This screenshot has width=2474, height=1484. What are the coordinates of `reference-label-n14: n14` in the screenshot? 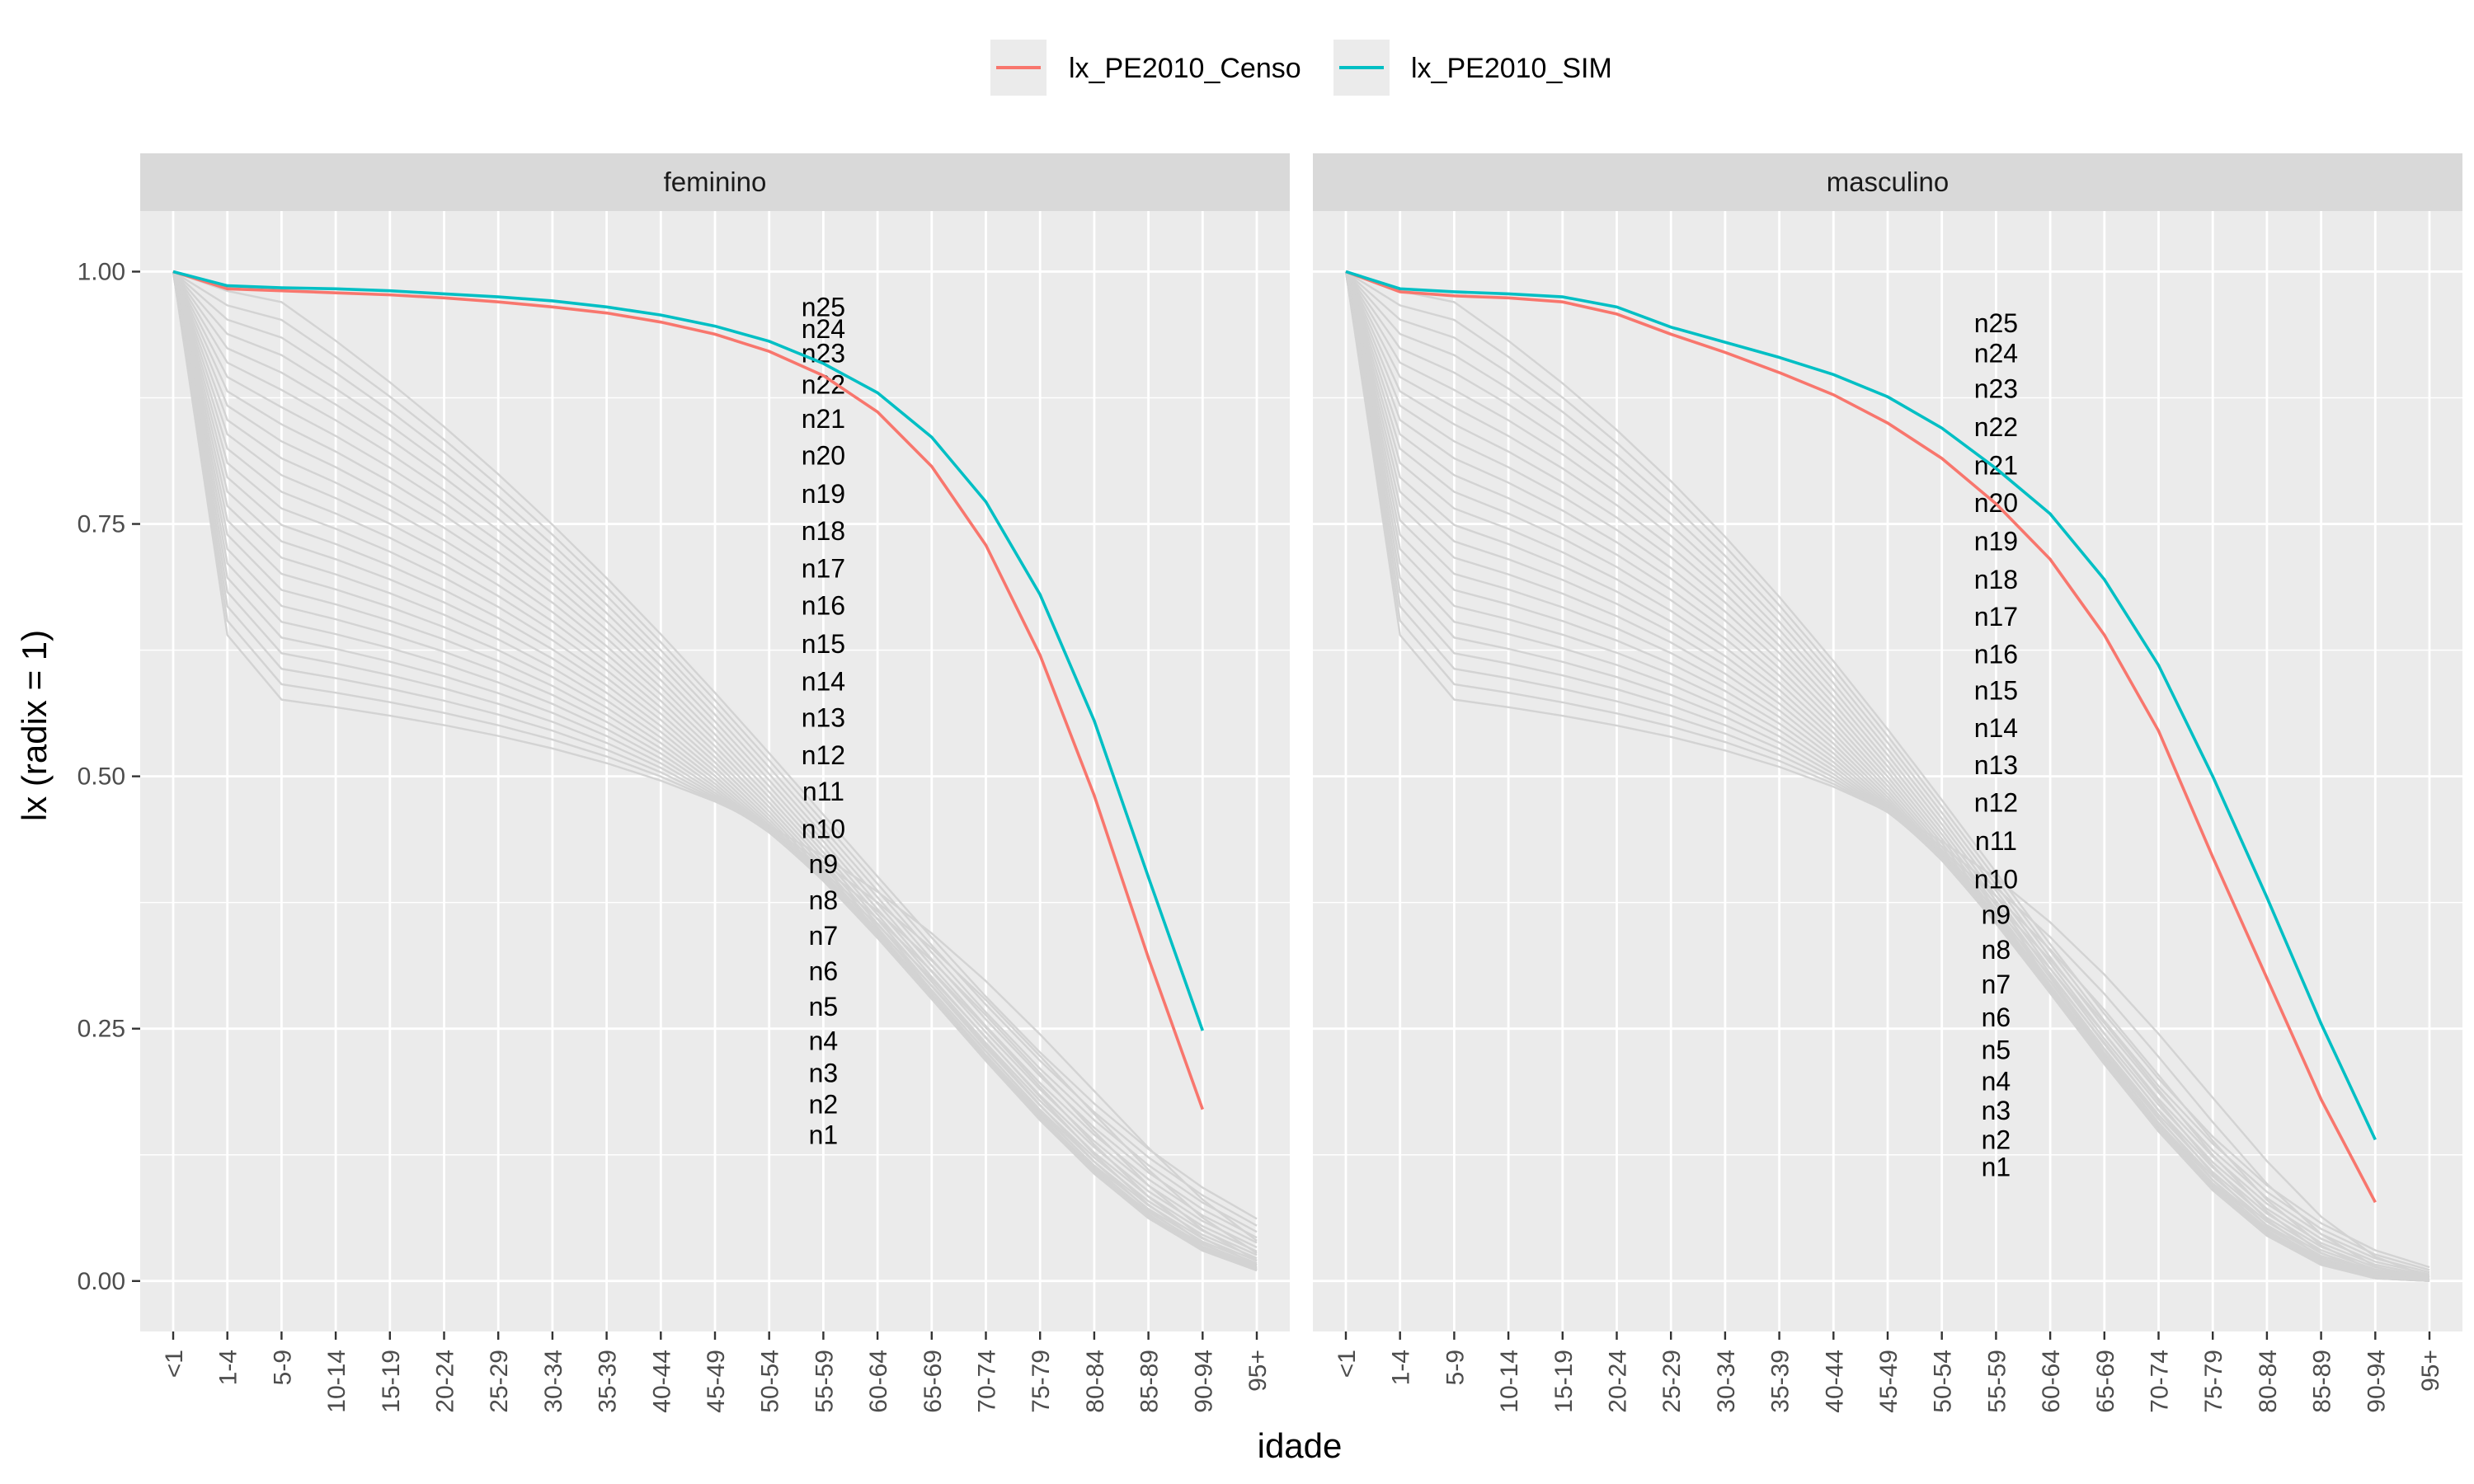 It's located at (1996, 728).